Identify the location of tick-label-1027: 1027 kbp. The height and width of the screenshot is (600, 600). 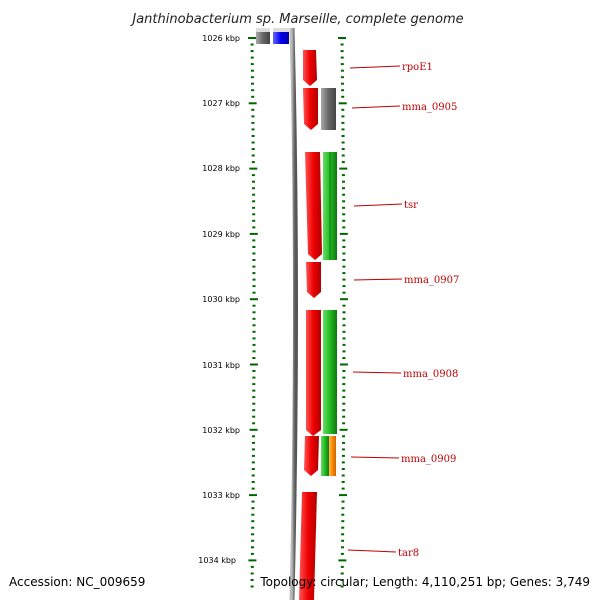
(221, 103).